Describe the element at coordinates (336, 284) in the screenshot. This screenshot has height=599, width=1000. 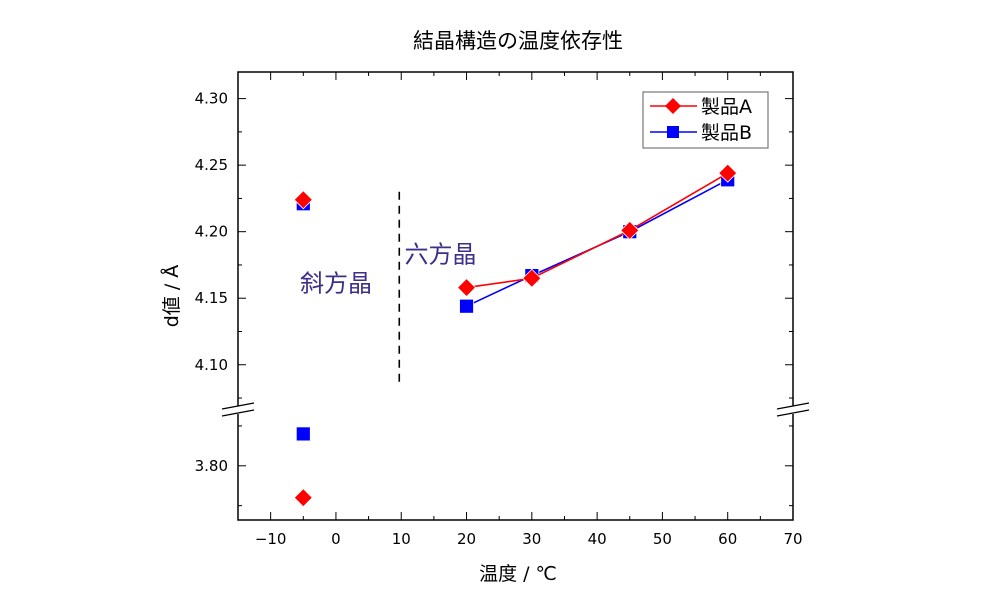
I see `annotation-orthorhombic: 斜方晶` at that location.